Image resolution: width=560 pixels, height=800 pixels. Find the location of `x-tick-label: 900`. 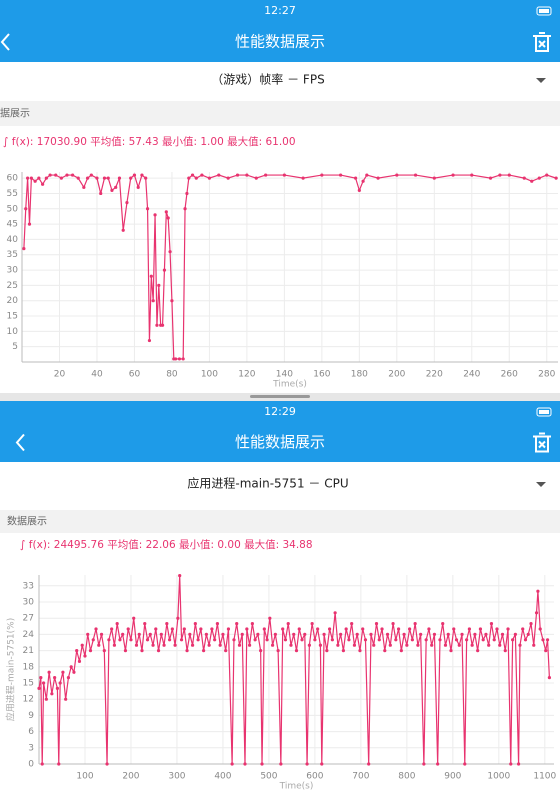

x-tick-label: 900 is located at coordinates (452, 777).